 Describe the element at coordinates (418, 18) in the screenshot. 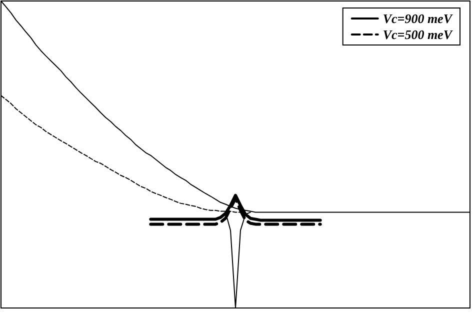

I see `legend-label: Vc=900 meV` at that location.